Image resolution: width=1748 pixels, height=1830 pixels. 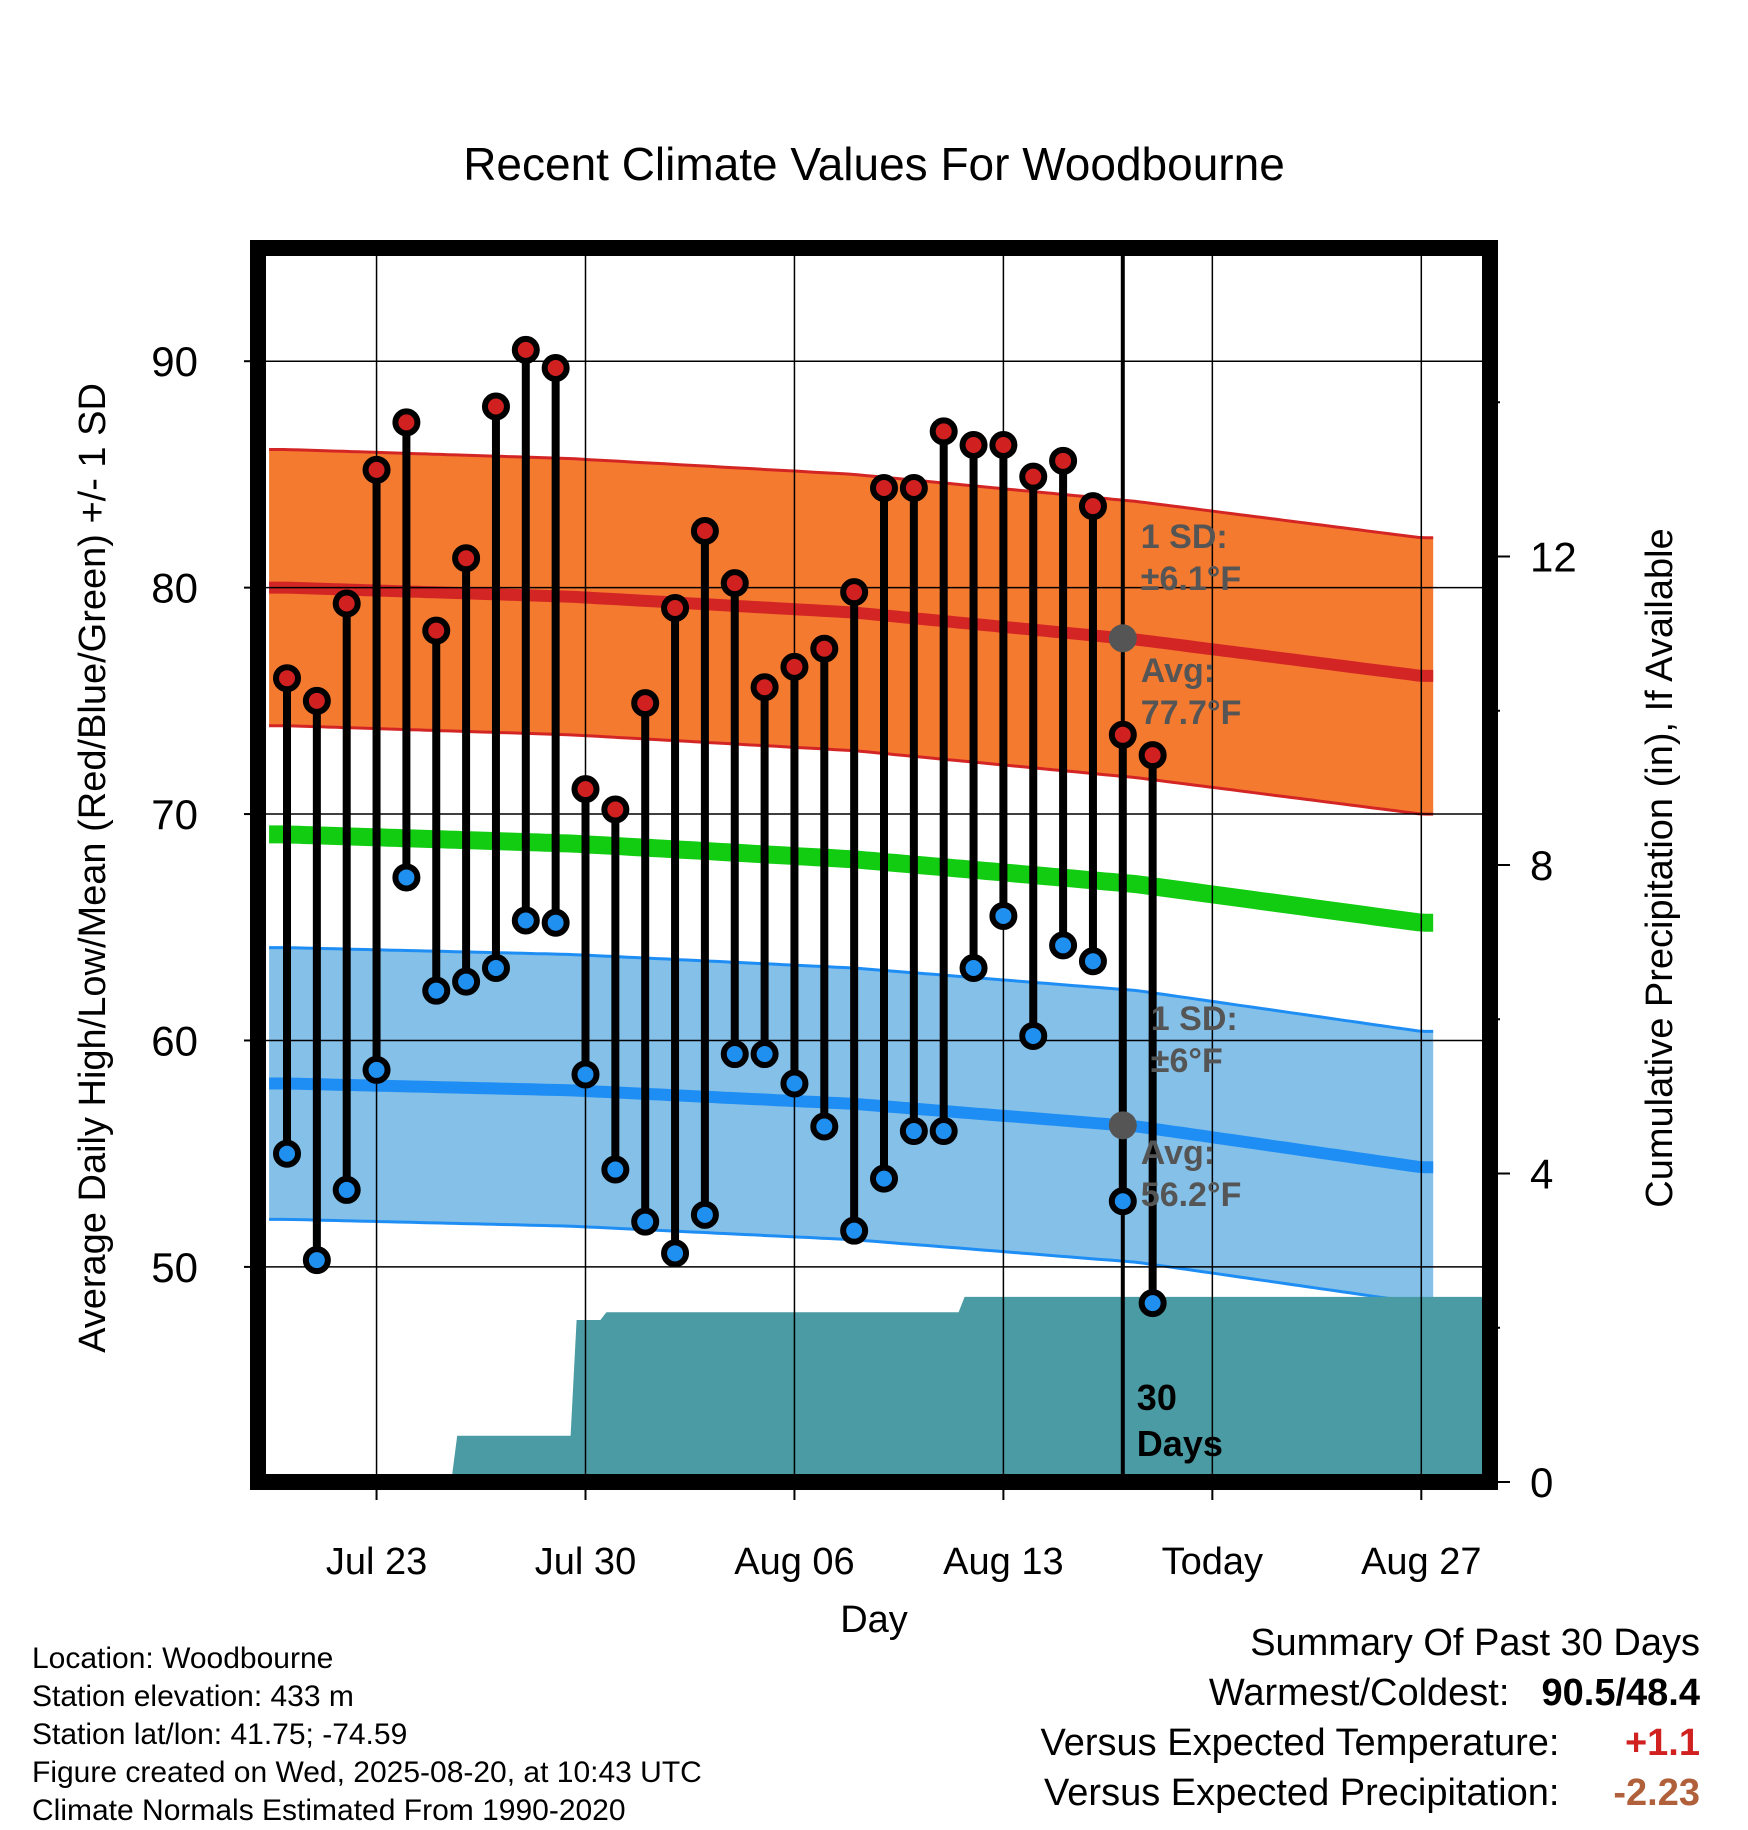 What do you see at coordinates (1122, 1125) in the screenshot?
I see `low-avg-marker` at bounding box center [1122, 1125].